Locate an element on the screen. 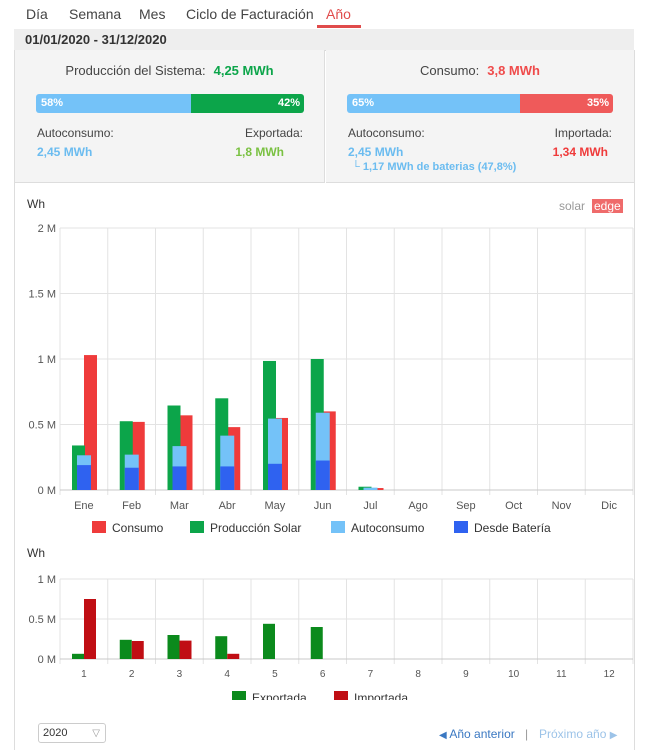  x-tick-label: 9 is located at coordinates (466, 674).